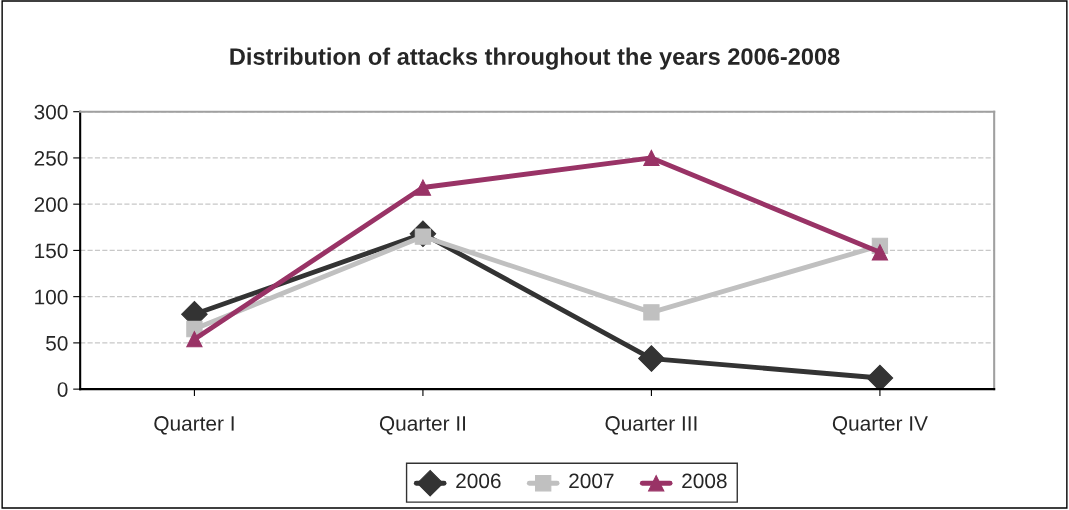 This screenshot has height=510, width=1069. What do you see at coordinates (62, 389) in the screenshot?
I see `y-tick-label: 0` at bounding box center [62, 389].